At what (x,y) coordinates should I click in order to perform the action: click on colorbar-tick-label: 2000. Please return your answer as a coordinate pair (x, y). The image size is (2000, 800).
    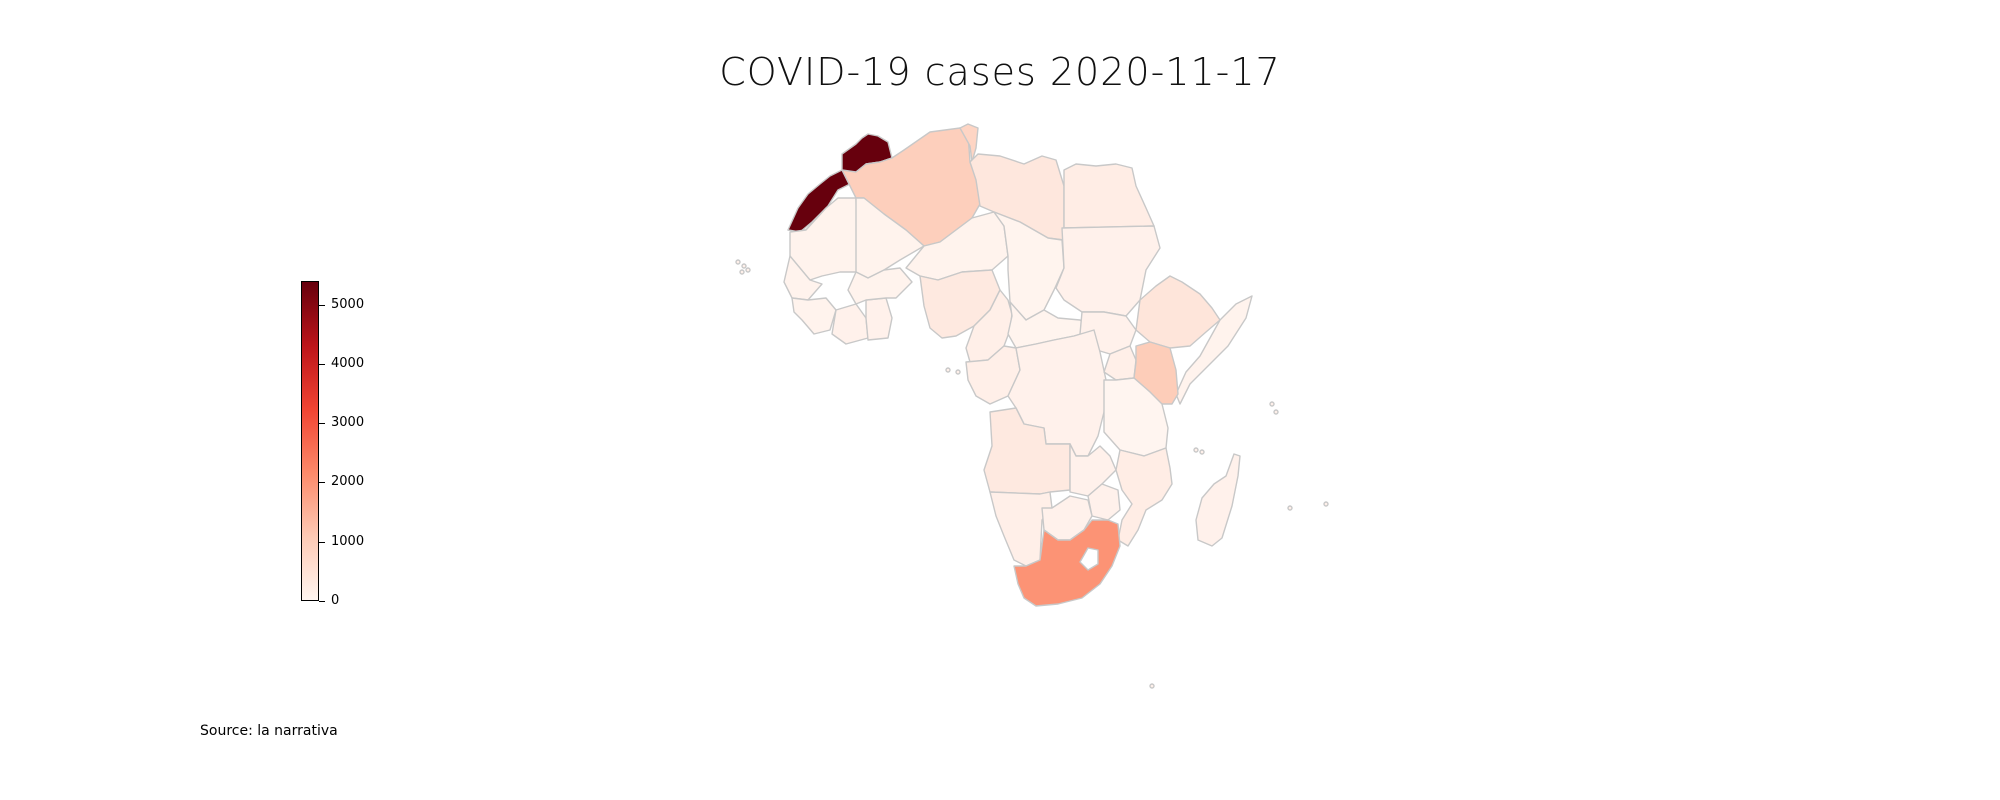
    Looking at the image, I should click on (348, 482).